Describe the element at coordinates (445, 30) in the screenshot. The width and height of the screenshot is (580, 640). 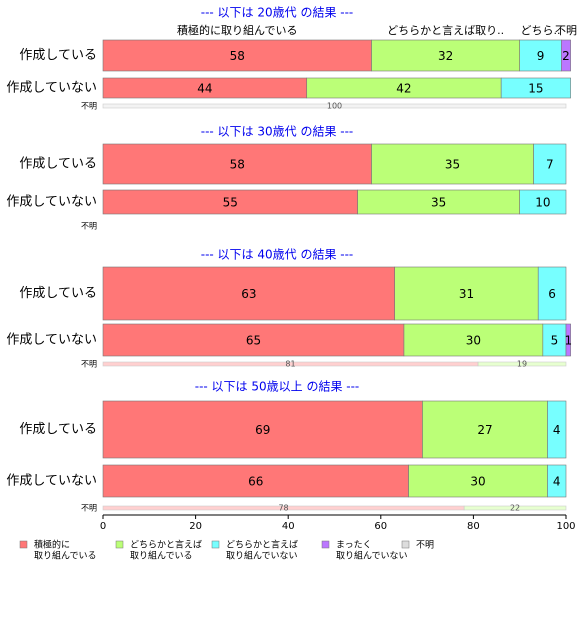
I see `header-label: どちらかと言えば取り..` at that location.